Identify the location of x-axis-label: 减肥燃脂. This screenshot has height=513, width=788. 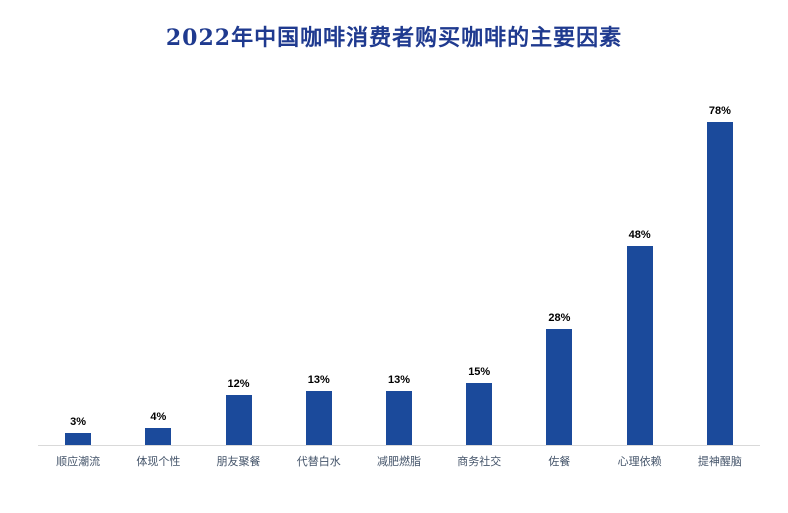
(398, 461).